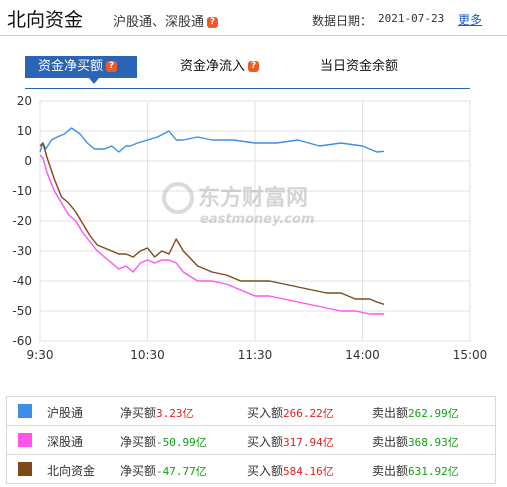 The height and width of the screenshot is (487, 507). I want to click on legend-row-sz: 深股通 净买额-50.99亿 买入额317.94亿 卖出额368.93亿, so click(251, 440).